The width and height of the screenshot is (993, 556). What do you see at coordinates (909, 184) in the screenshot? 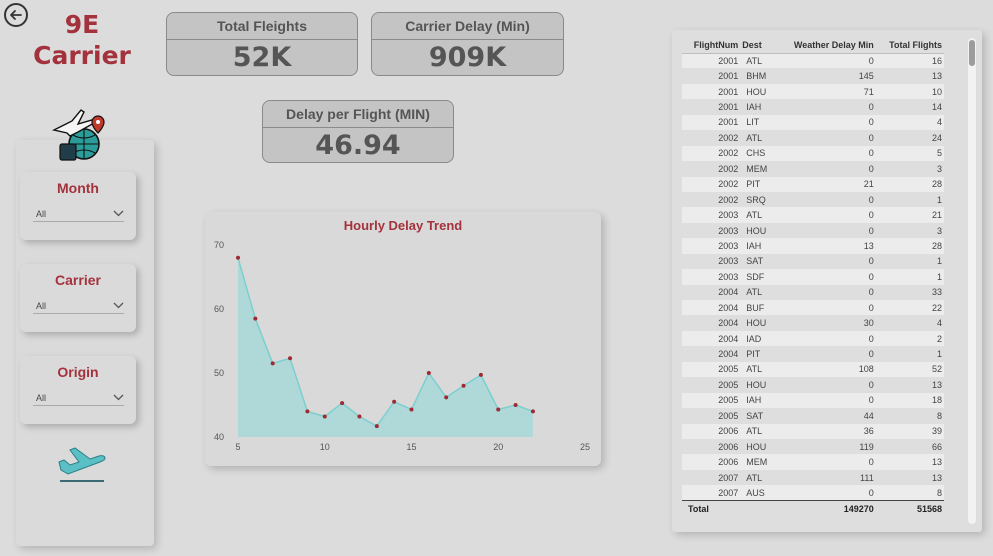
I see `cell-total-flights: 28` at bounding box center [909, 184].